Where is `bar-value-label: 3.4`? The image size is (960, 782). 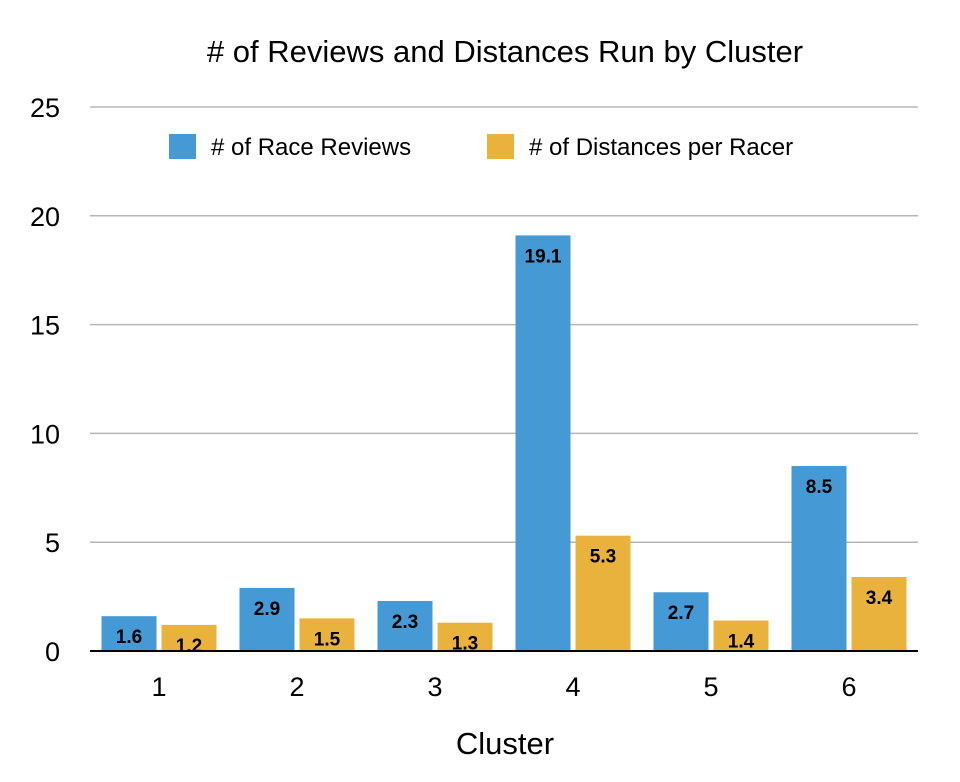 bar-value-label: 3.4 is located at coordinates (879, 598).